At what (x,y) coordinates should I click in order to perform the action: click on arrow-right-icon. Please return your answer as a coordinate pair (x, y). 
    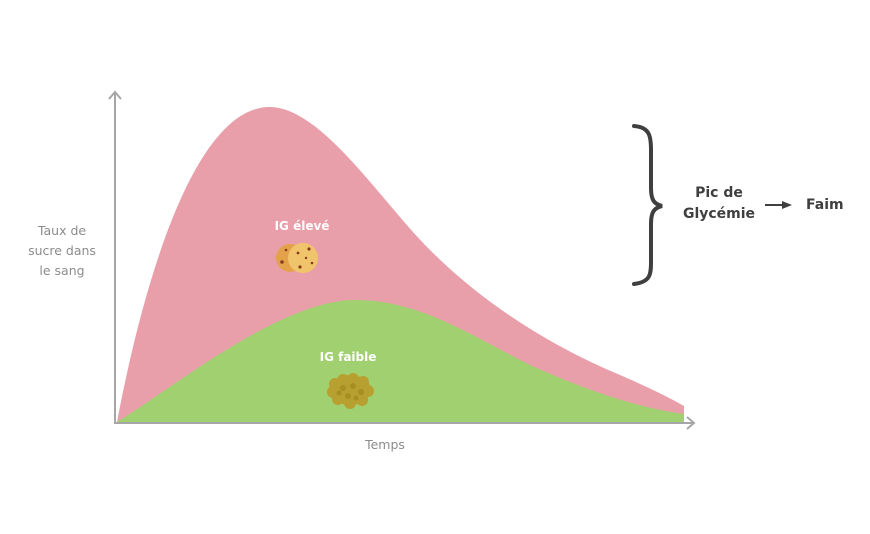
    Looking at the image, I should click on (778, 205).